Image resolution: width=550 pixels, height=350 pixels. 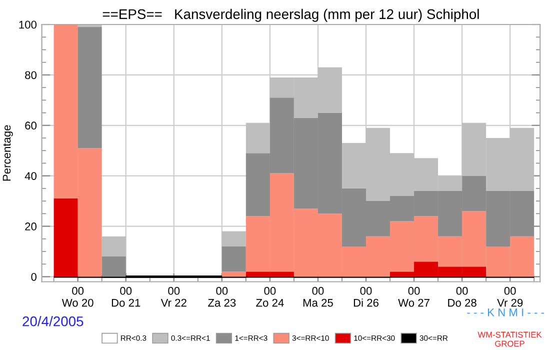 What do you see at coordinates (366, 296) in the screenshot?
I see `x-tick-label: 00 Di 26` at bounding box center [366, 296].